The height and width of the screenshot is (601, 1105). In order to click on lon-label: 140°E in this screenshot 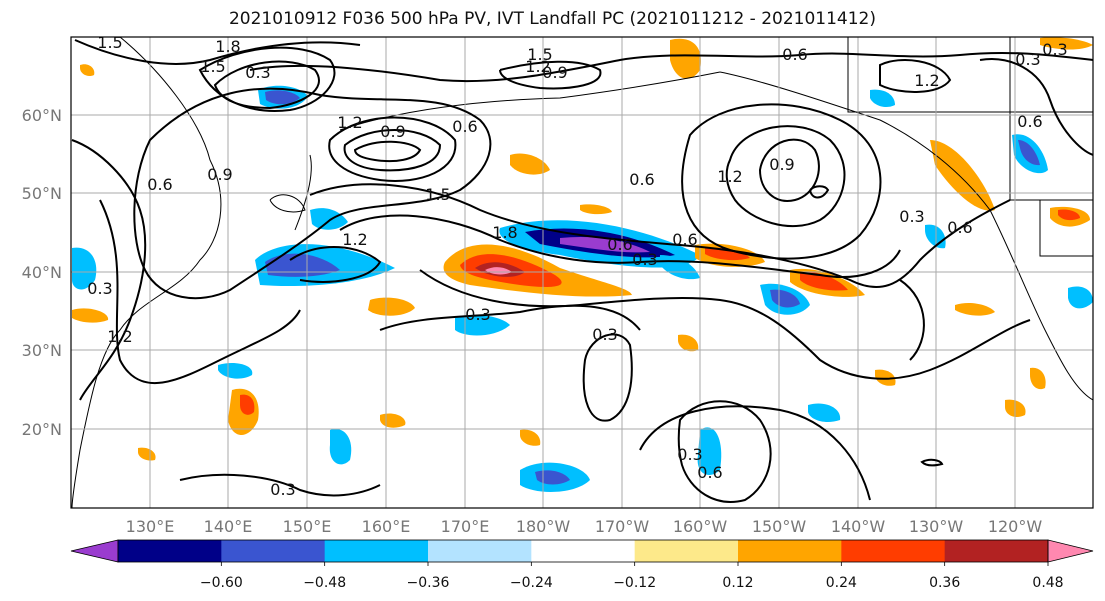, I will do `click(228, 526)`.